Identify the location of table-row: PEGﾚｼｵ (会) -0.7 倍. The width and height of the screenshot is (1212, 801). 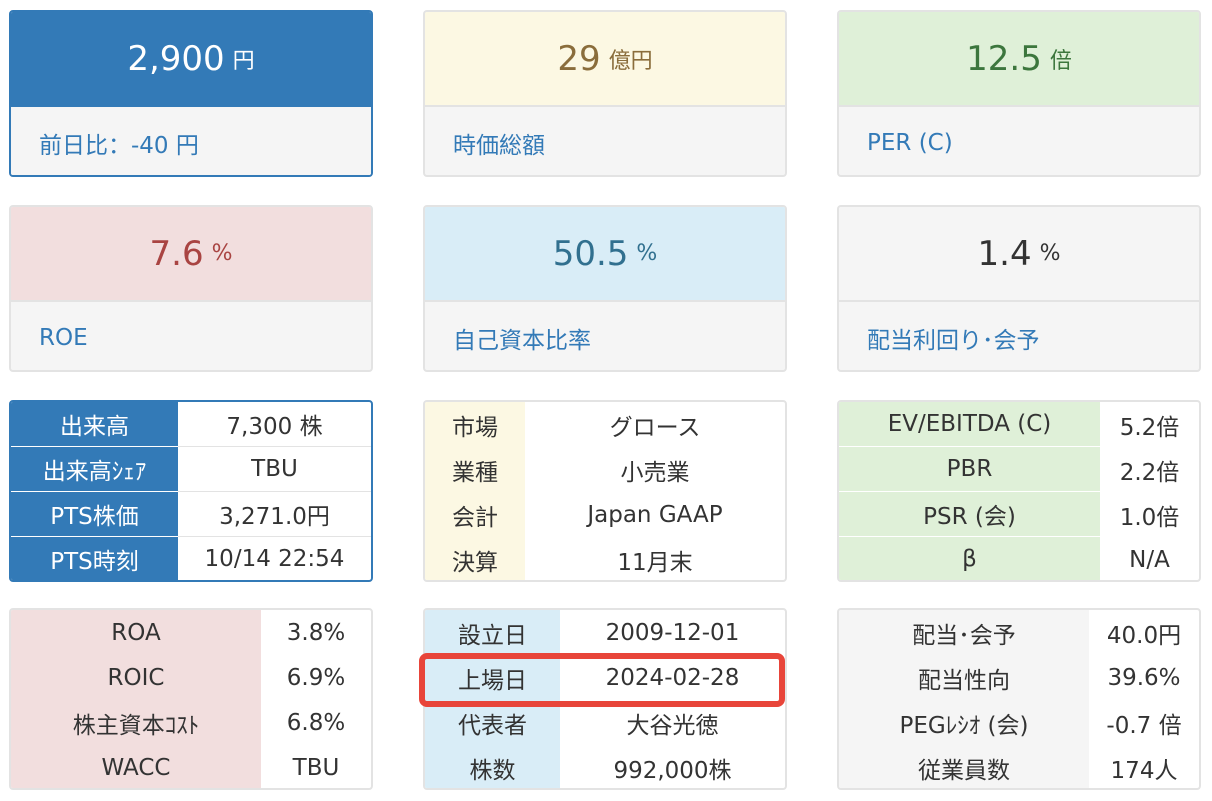
(1019, 722).